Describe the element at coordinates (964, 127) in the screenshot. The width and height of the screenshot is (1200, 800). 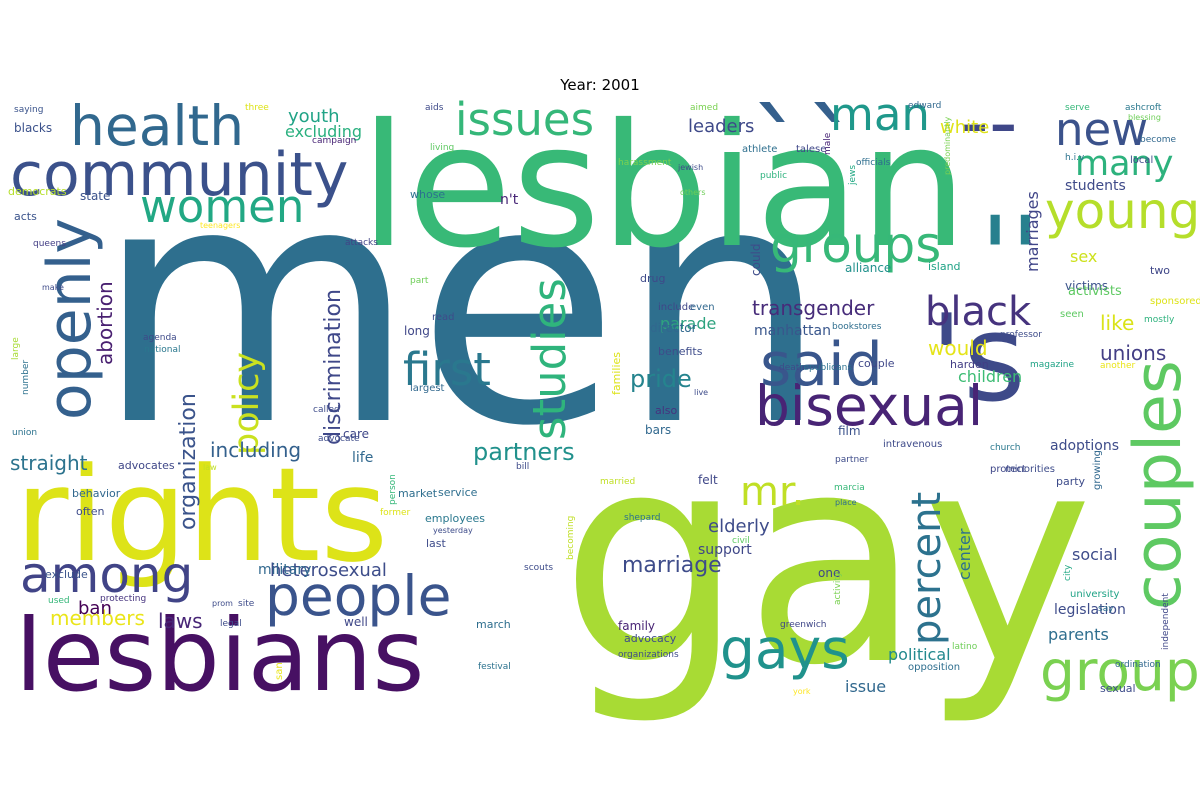
I see `word-white: white` at that location.